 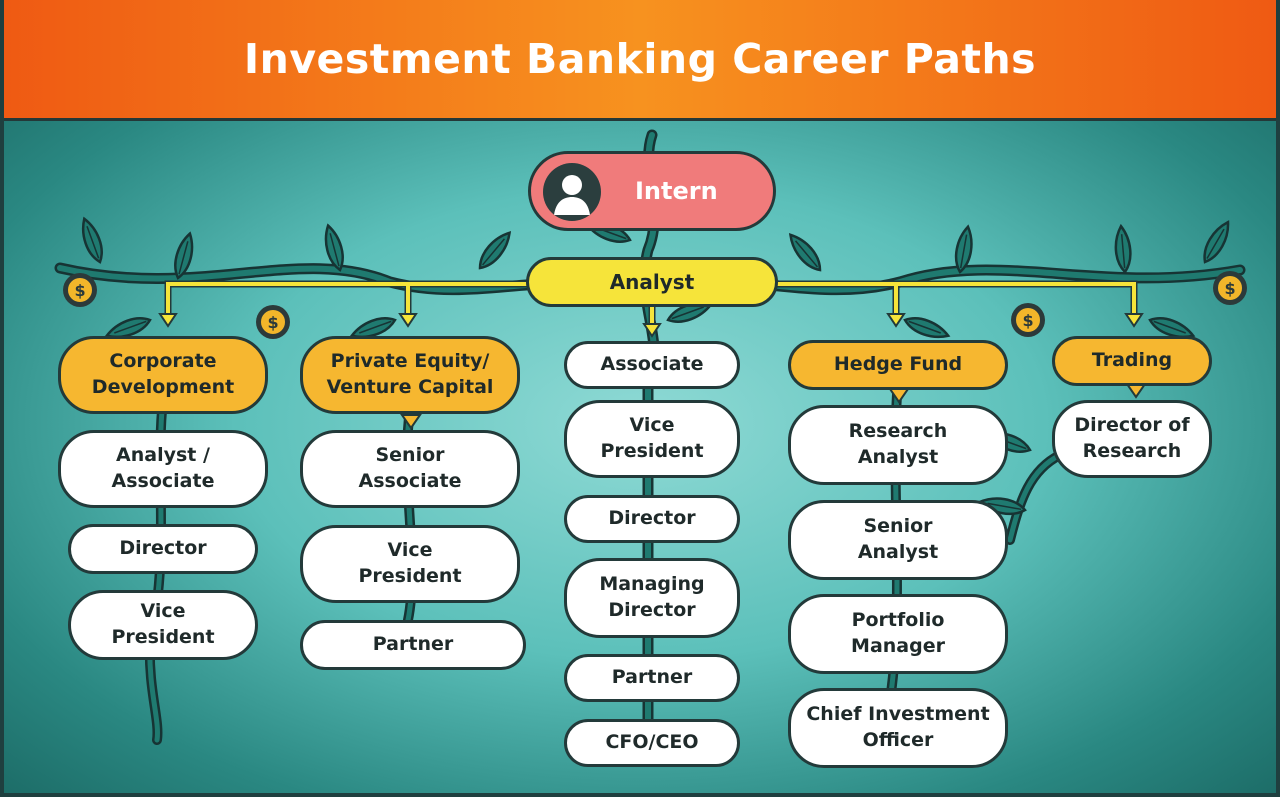 What do you see at coordinates (163, 375) in the screenshot?
I see `track-head-corporate-development: Corporate Development` at bounding box center [163, 375].